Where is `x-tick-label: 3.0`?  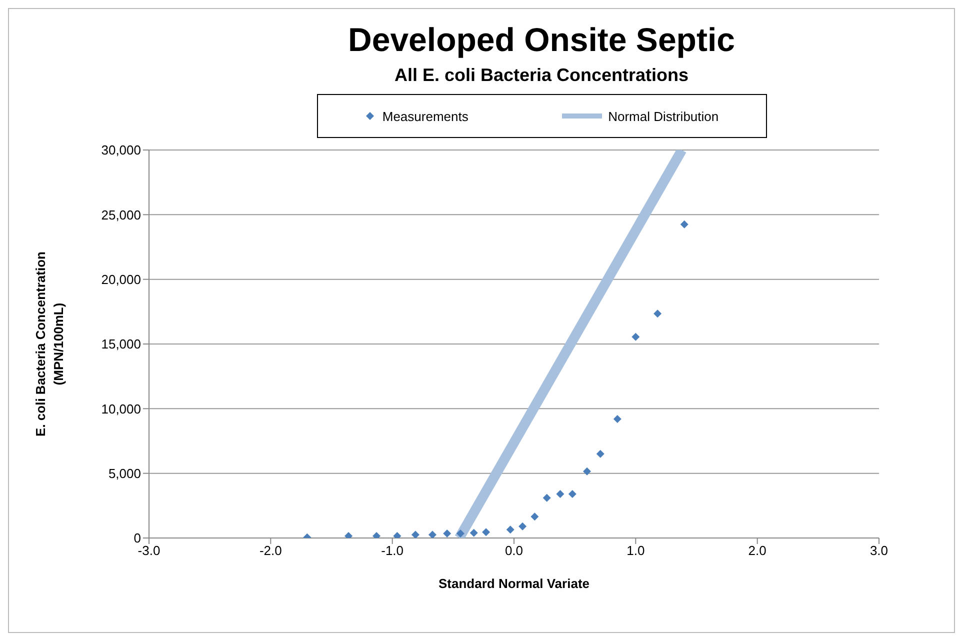 x-tick-label: 3.0 is located at coordinates (879, 550).